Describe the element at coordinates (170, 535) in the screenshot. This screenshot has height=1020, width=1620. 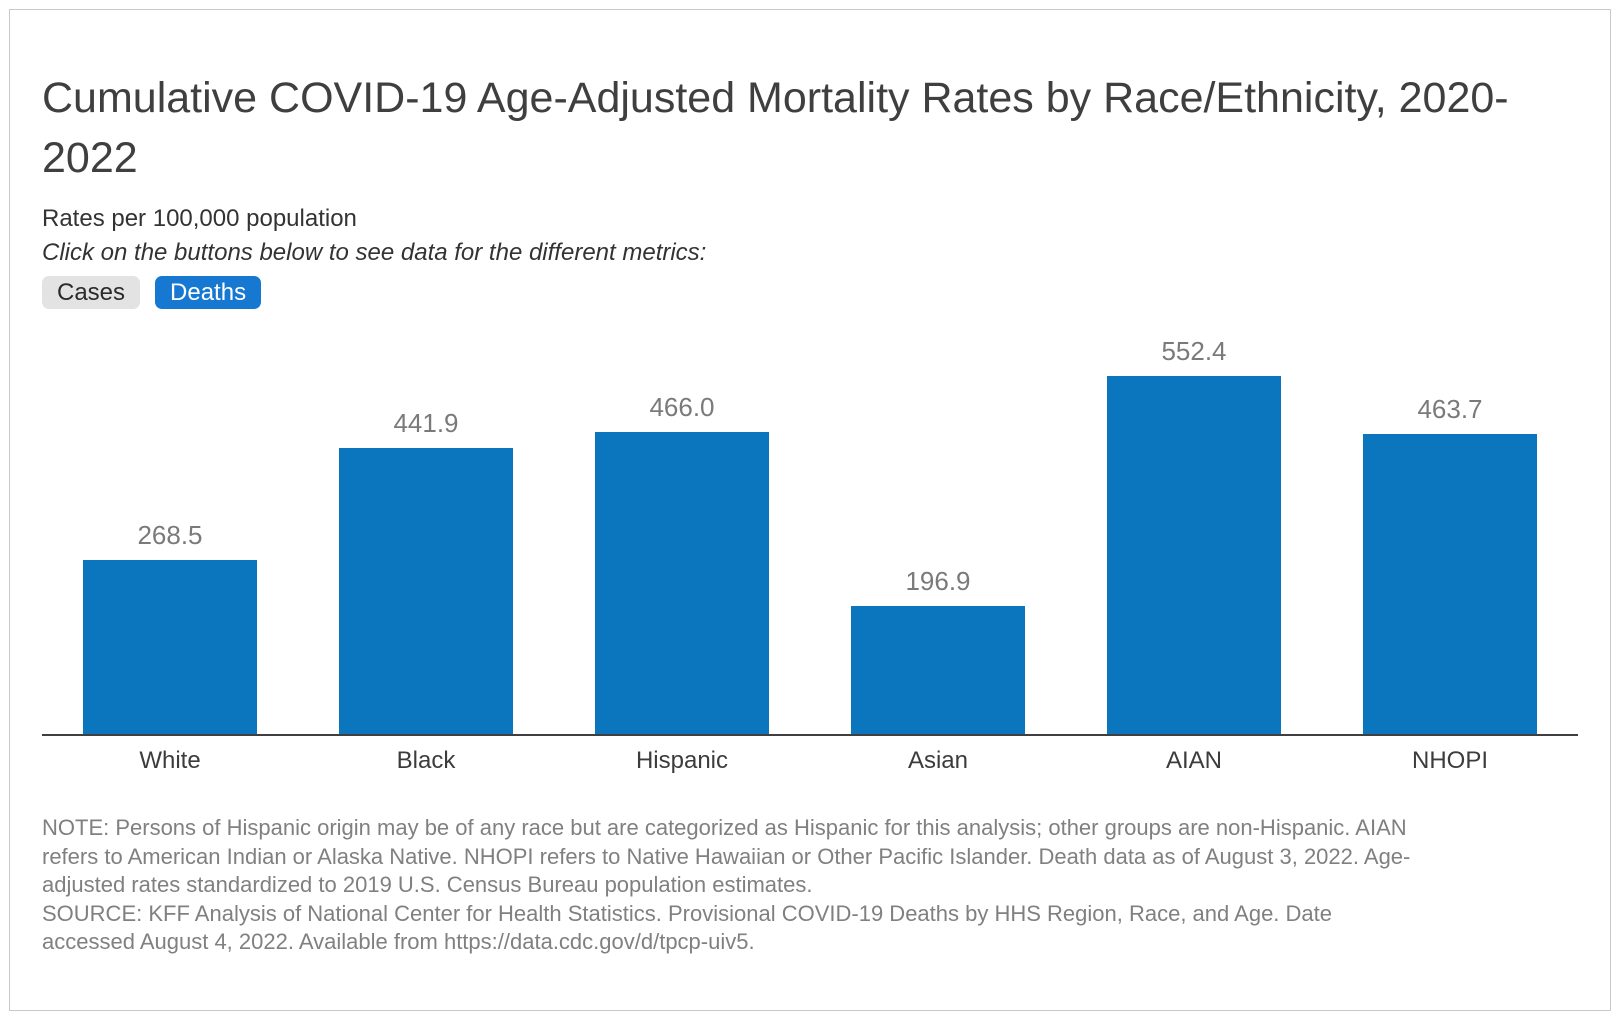
I see `bar-value-label-white: 268.5` at that location.